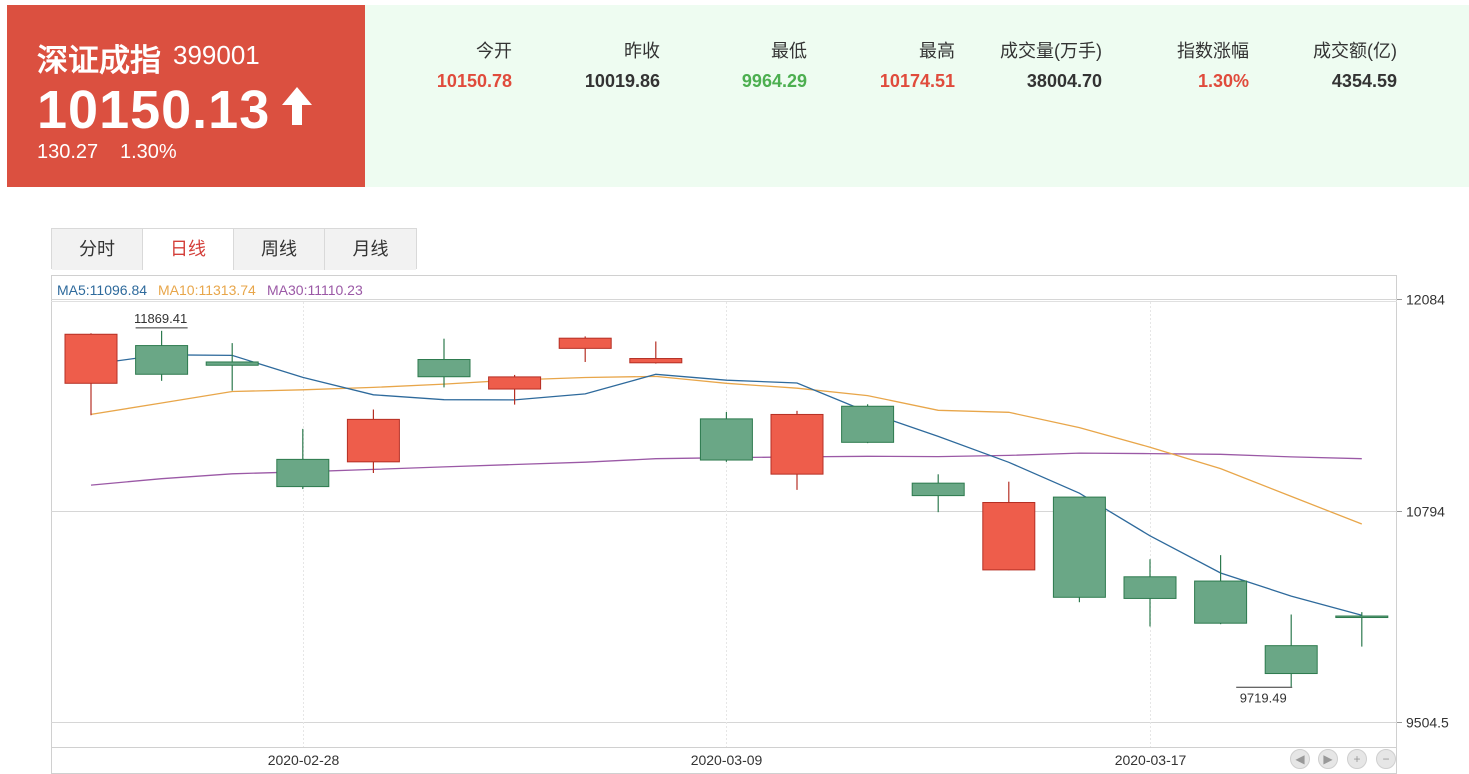  What do you see at coordinates (1223, 81) in the screenshot?
I see `stat-value: 1.30%` at bounding box center [1223, 81].